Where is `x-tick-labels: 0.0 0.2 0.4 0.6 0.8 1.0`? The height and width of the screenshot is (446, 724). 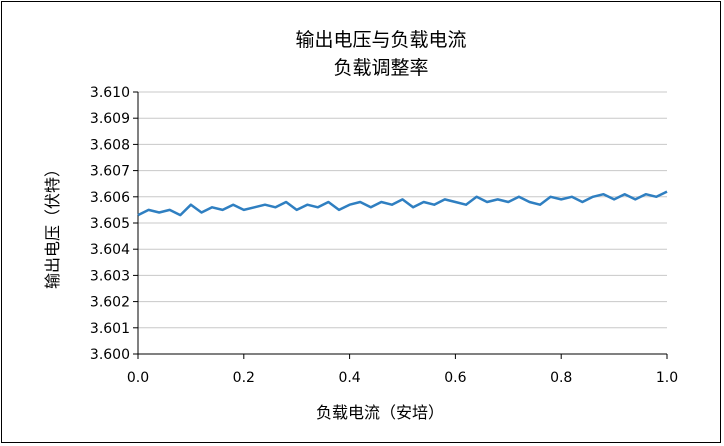
x-tick-labels: 0.0 0.2 0.4 0.6 0.8 1.0 is located at coordinates (402, 378).